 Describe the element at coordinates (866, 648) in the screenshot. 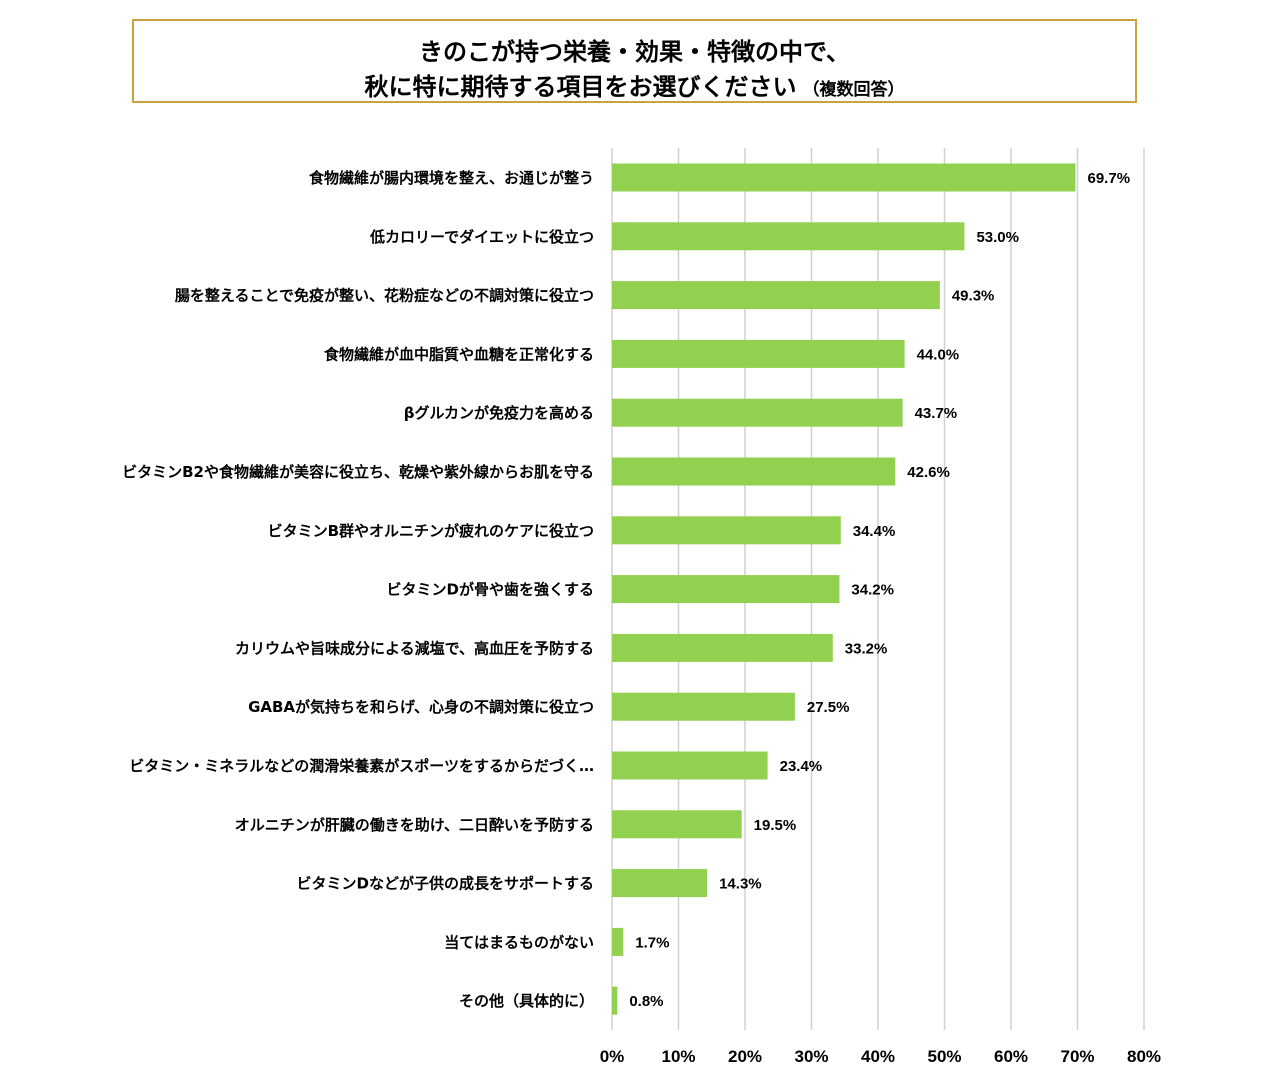

I see `value-label: 33.2%` at that location.